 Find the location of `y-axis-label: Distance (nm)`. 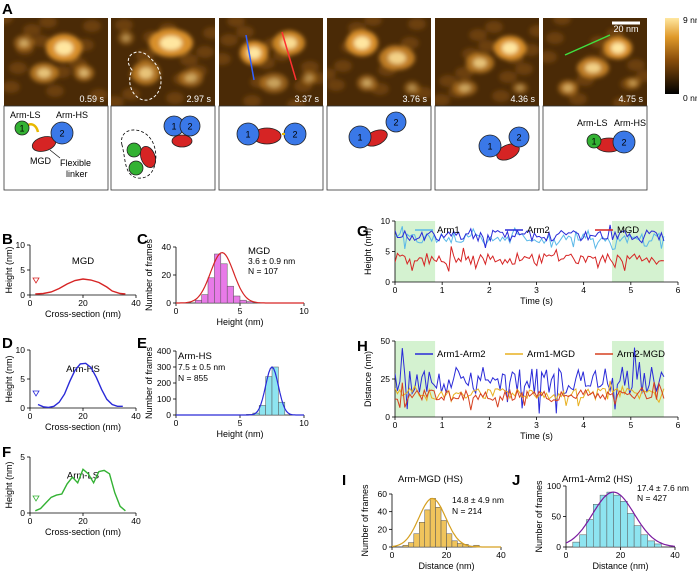

y-axis-label: Distance (nm) is located at coordinates (368, 379).